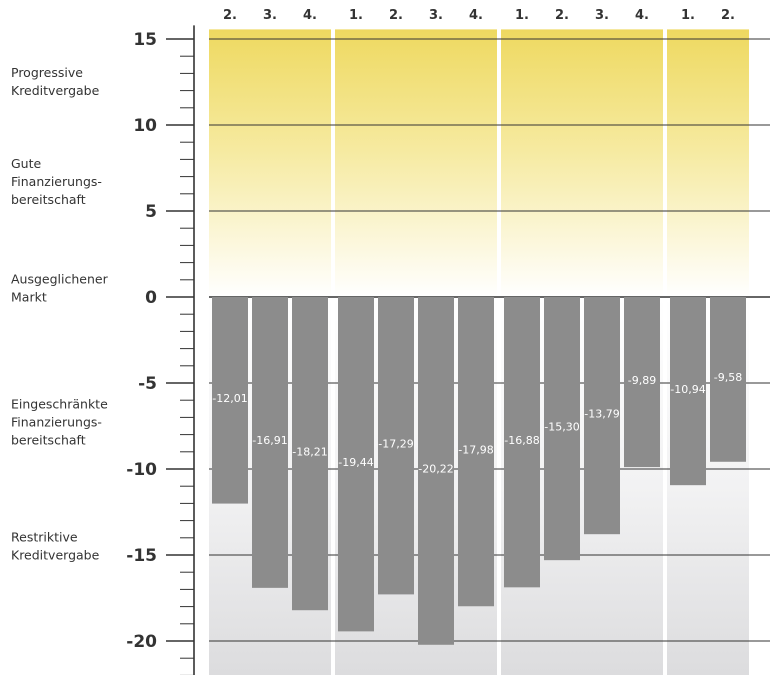 The height and width of the screenshot is (675, 770). I want to click on y-tick-label: 10, so click(145, 126).